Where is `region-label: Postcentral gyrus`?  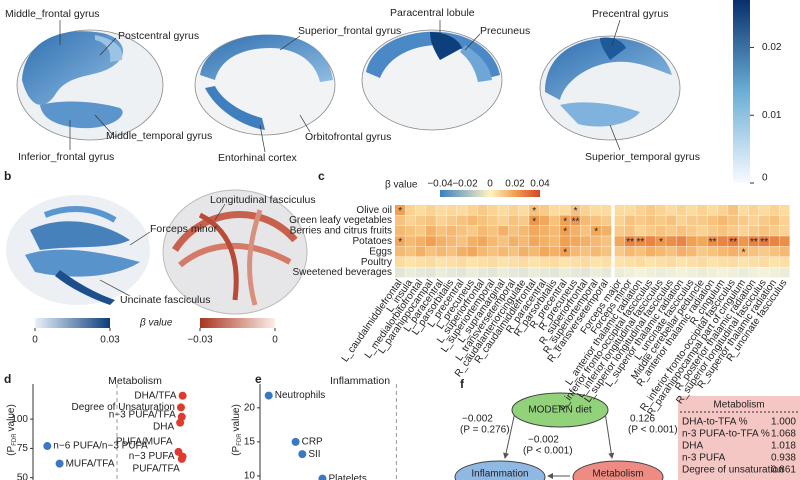
region-label: Postcentral gyrus is located at coordinates (158, 36).